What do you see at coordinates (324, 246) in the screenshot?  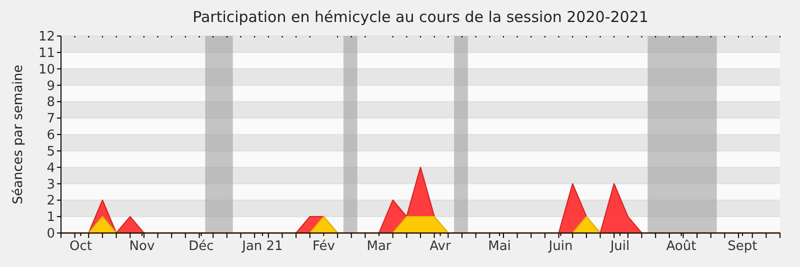 I see `x-tick-label: Fév` at bounding box center [324, 246].